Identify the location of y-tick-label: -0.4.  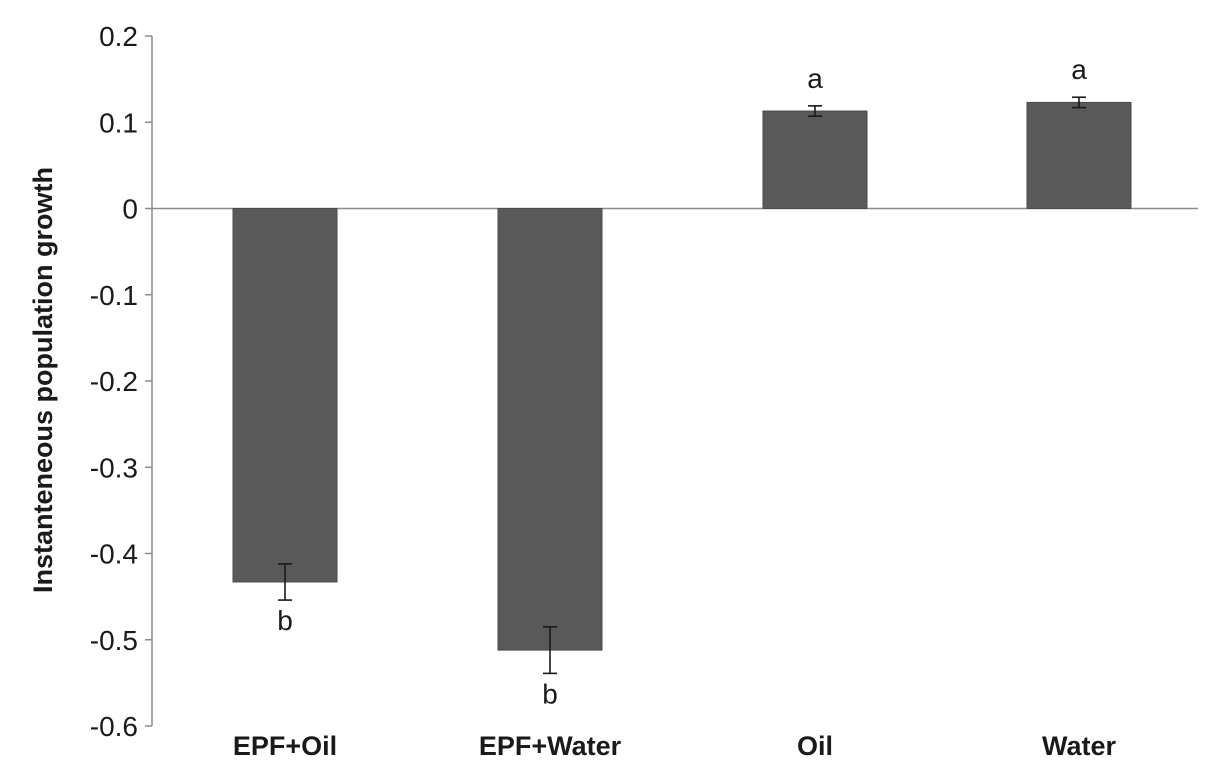
(114, 554).